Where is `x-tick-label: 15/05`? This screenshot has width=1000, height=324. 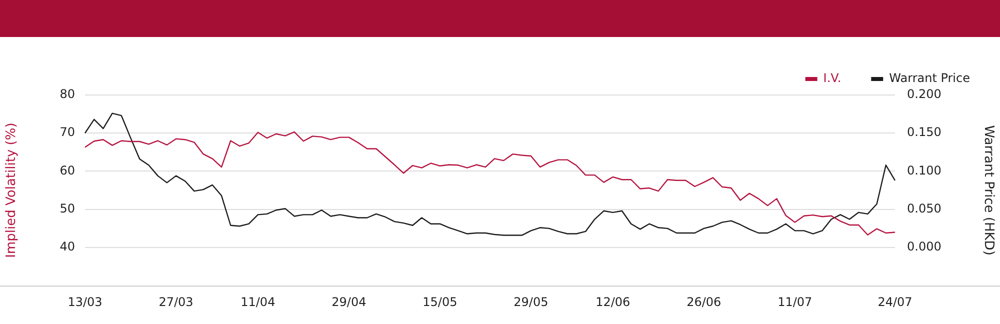
x-tick-label: 15/05 is located at coordinates (440, 301).